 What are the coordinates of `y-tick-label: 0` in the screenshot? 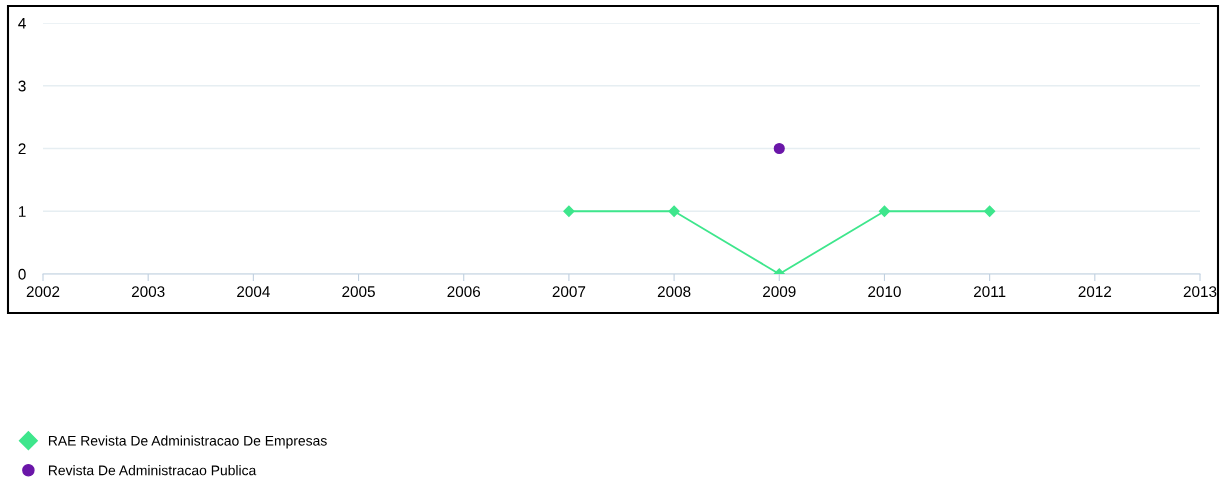 It's located at (22, 274).